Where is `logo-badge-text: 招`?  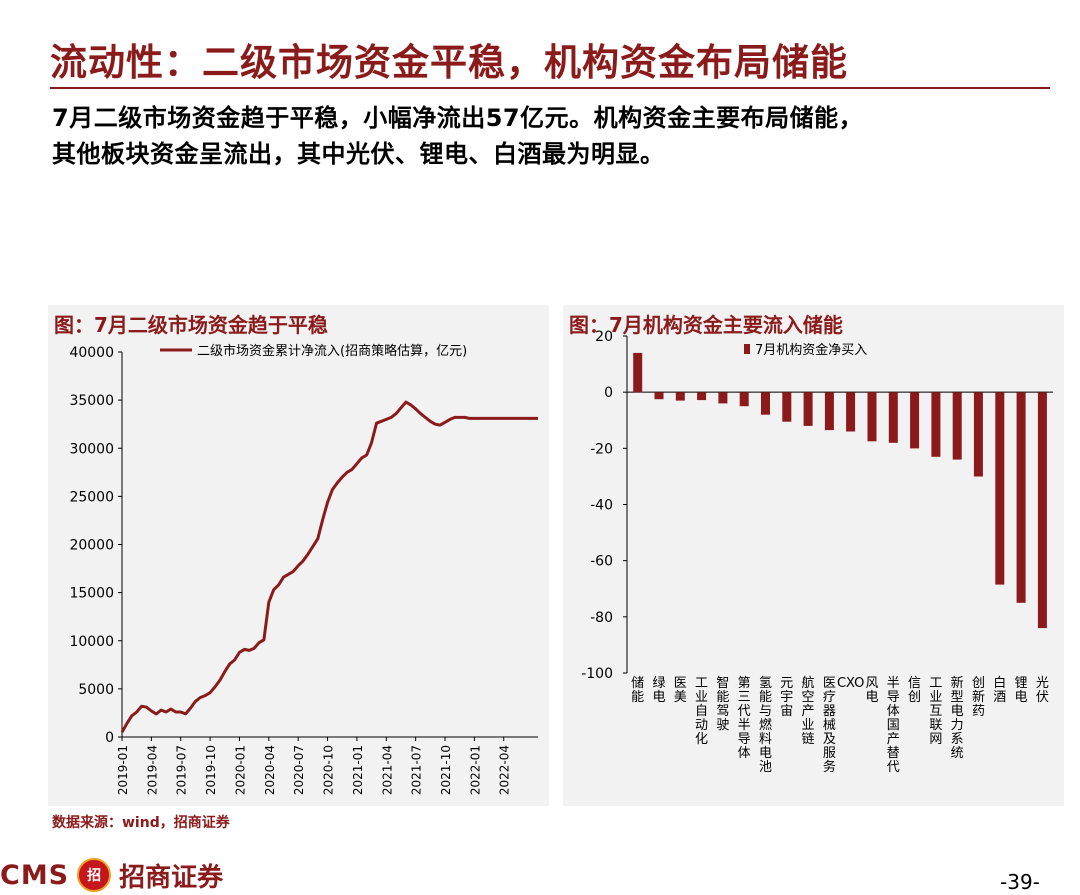
logo-badge-text: 招 is located at coordinates (94, 876).